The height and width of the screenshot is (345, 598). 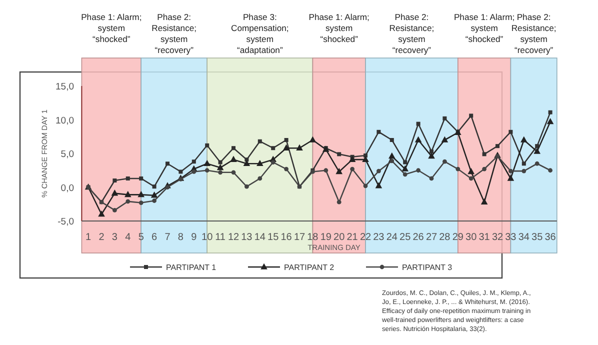 What do you see at coordinates (65, 87) in the screenshot?
I see `y-tick-label: 15,0` at bounding box center [65, 87].